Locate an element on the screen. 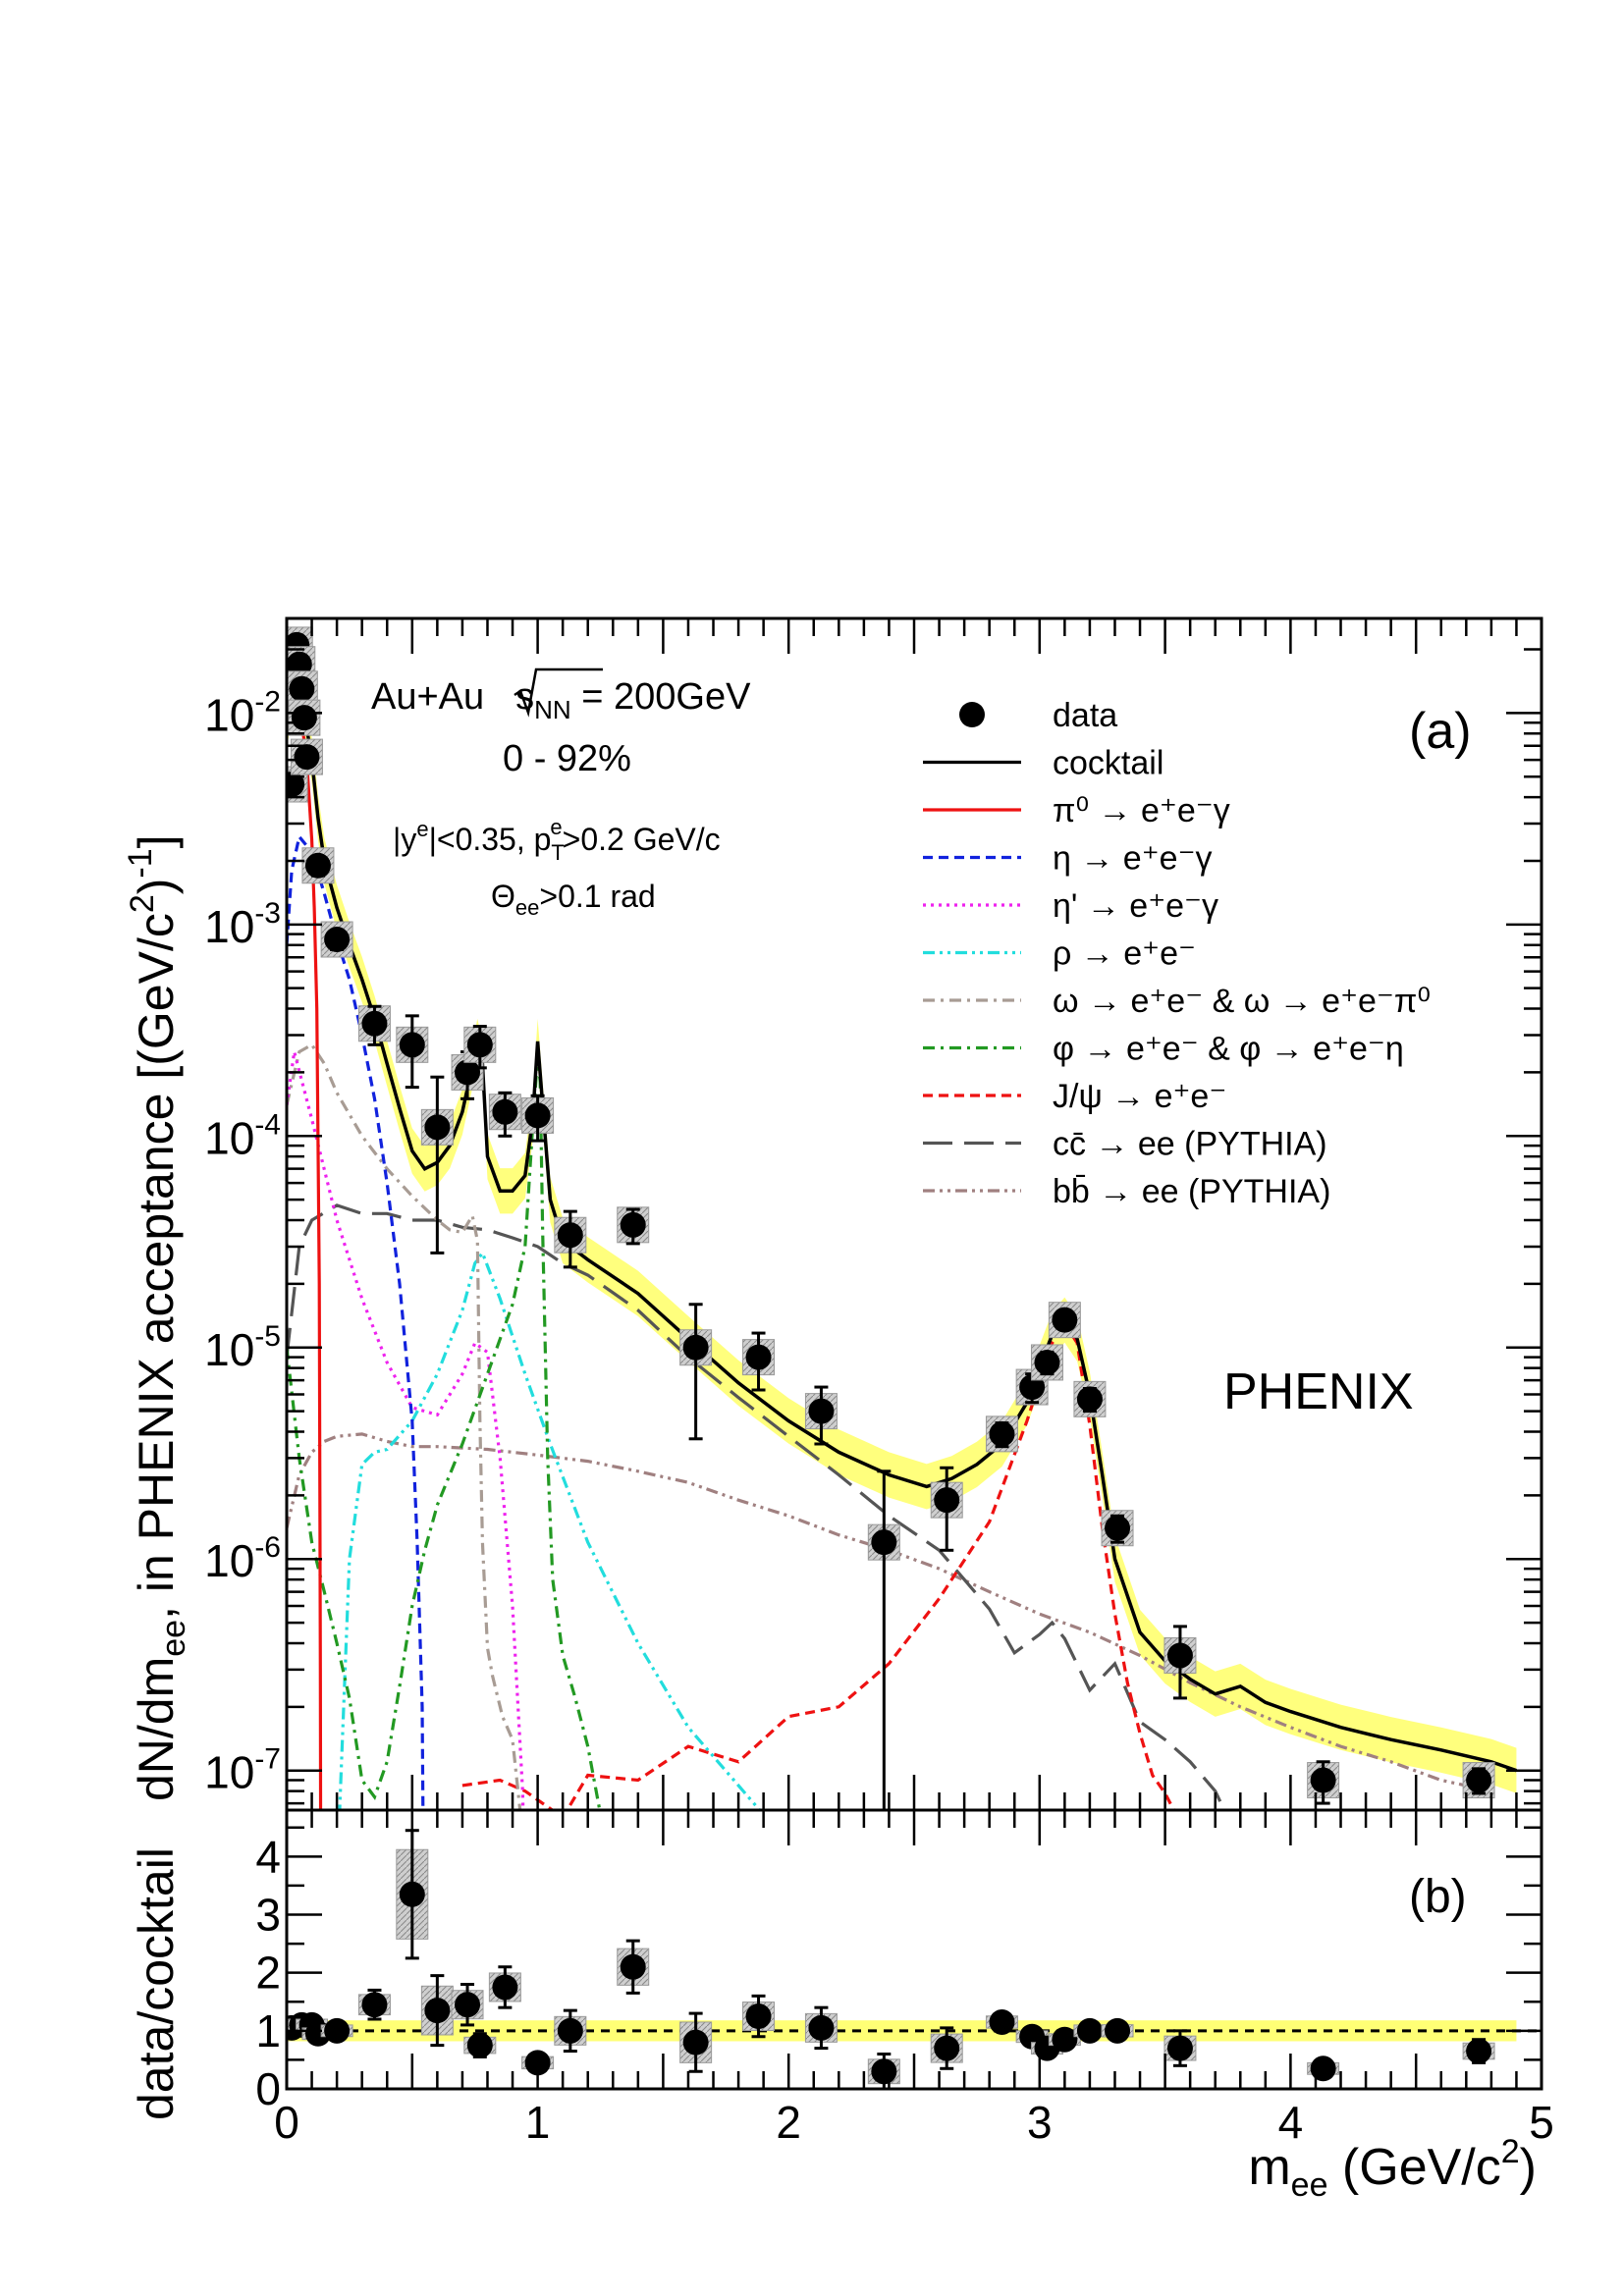  y-tick-label: 10⁻² is located at coordinates (242, 713).